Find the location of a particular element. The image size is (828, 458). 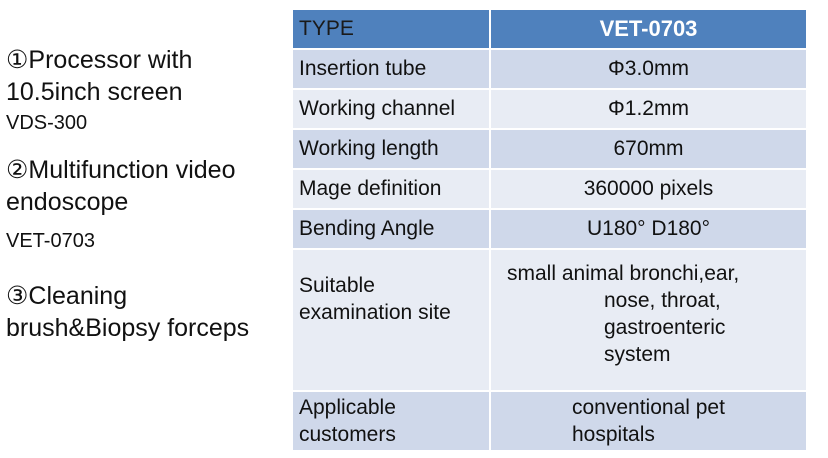

spec-row-bending-angle: Bending Angle U180° D180° is located at coordinates (549, 230).